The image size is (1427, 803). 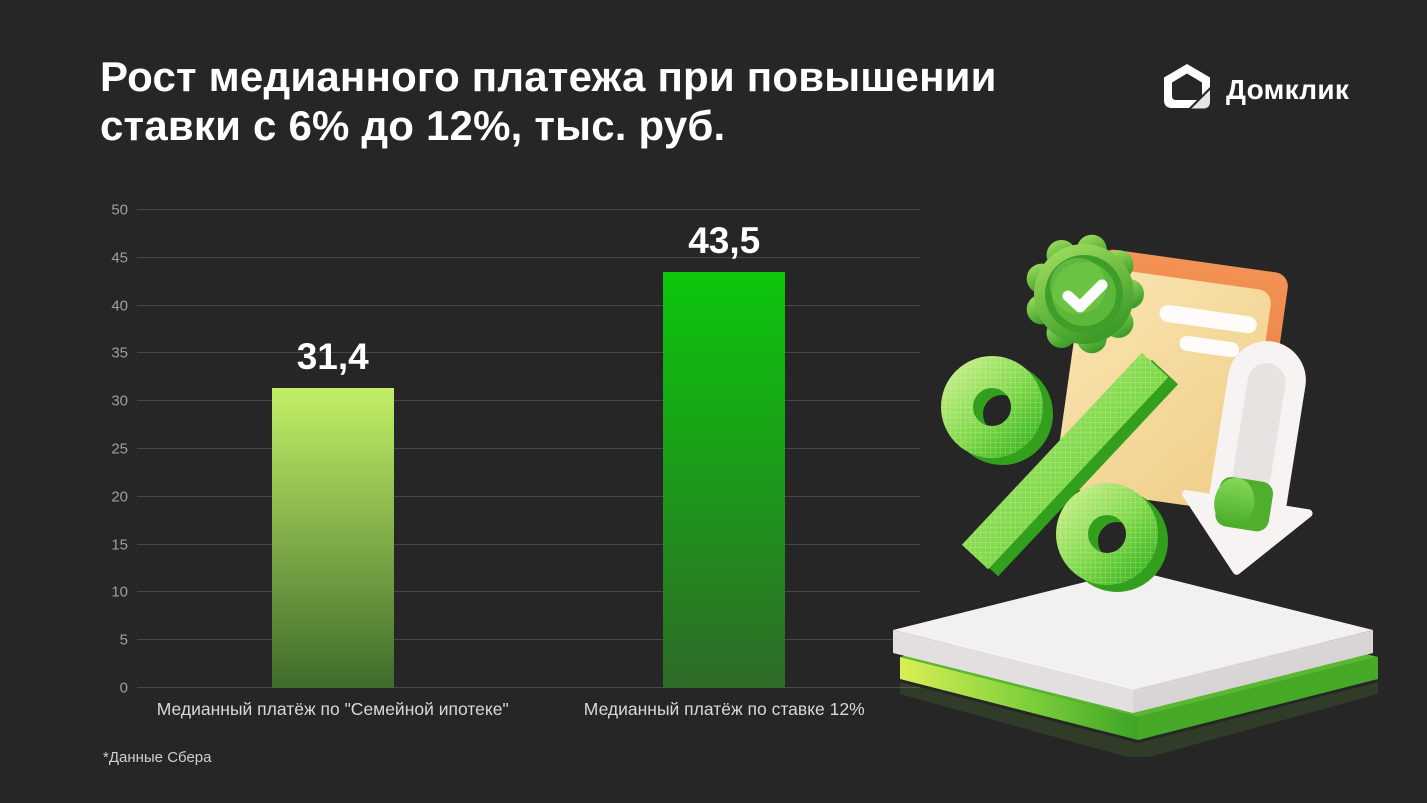 What do you see at coordinates (1288, 89) in the screenshot?
I see `logo-text: Домклик` at bounding box center [1288, 89].